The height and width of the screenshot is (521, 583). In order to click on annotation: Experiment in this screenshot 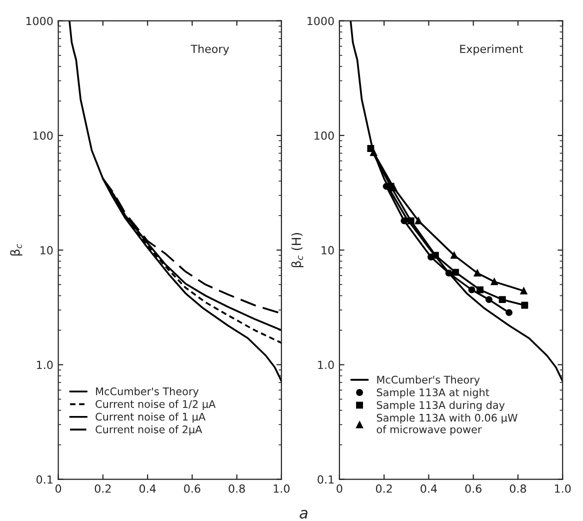, I will do `click(492, 50)`.